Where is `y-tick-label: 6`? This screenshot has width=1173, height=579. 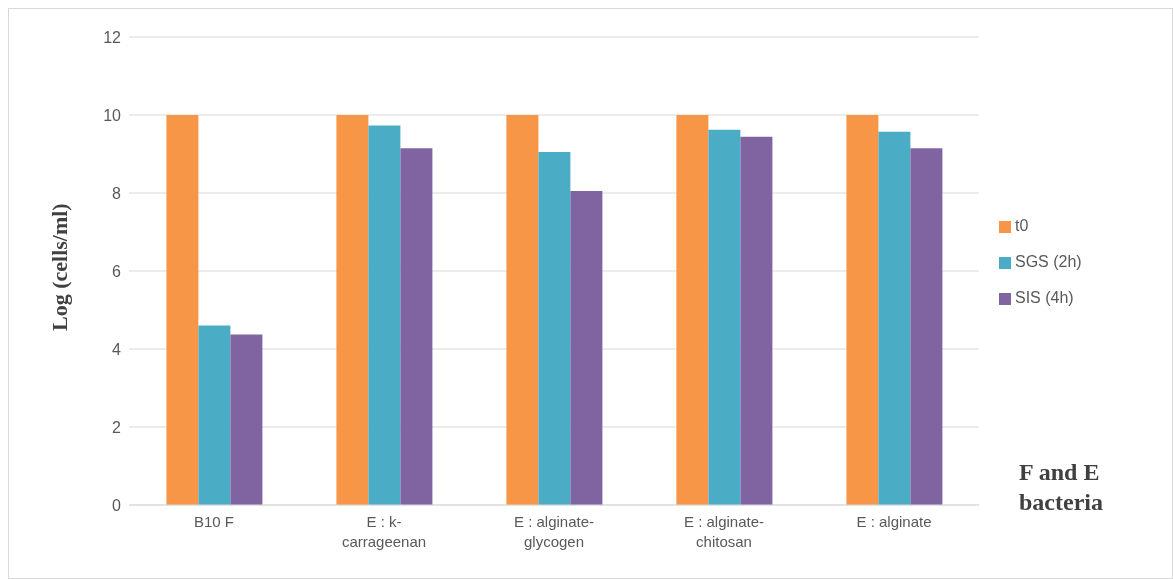
y-tick-label: 6 is located at coordinates (117, 271).